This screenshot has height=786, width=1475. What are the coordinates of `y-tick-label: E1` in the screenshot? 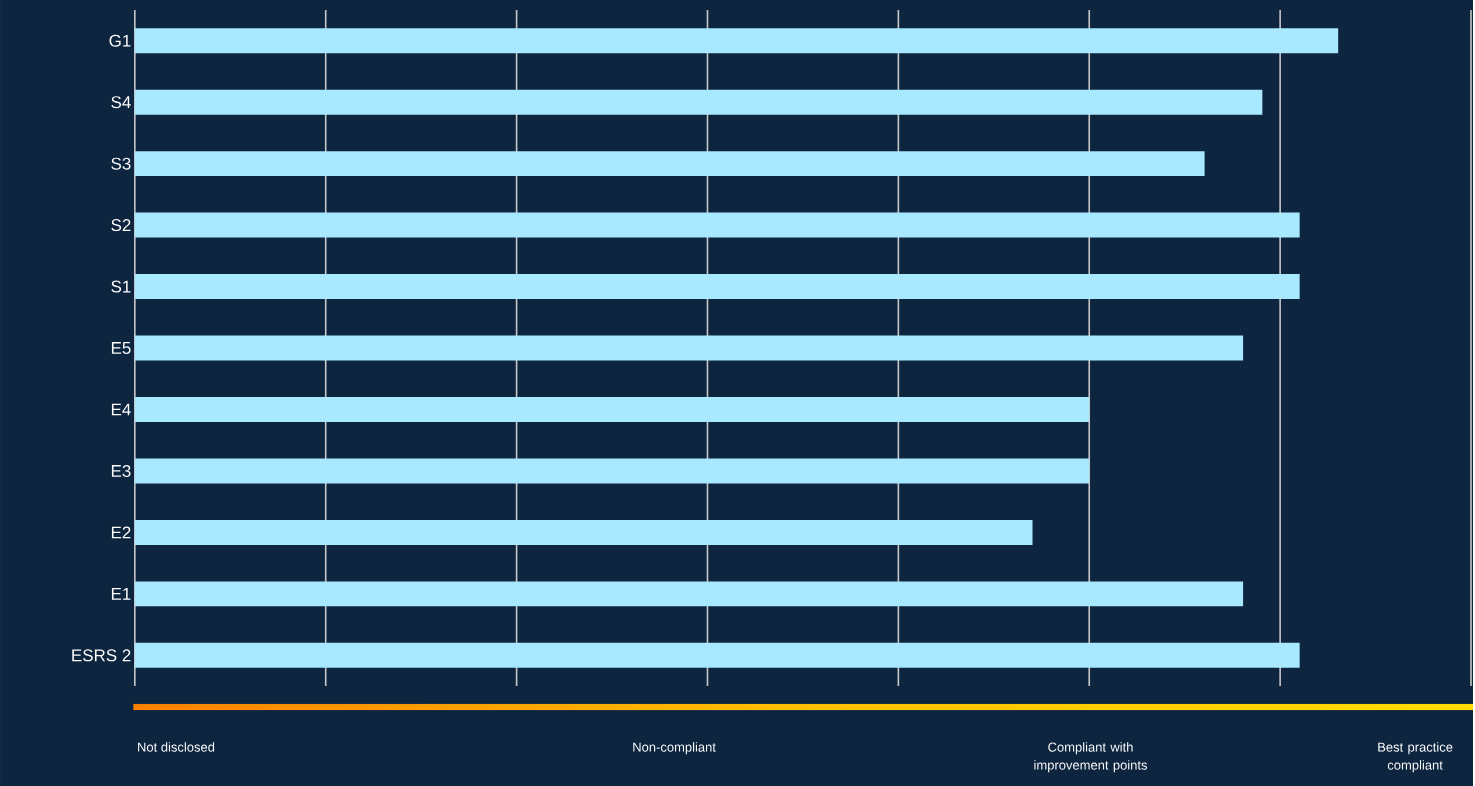 It's located at (121, 594).